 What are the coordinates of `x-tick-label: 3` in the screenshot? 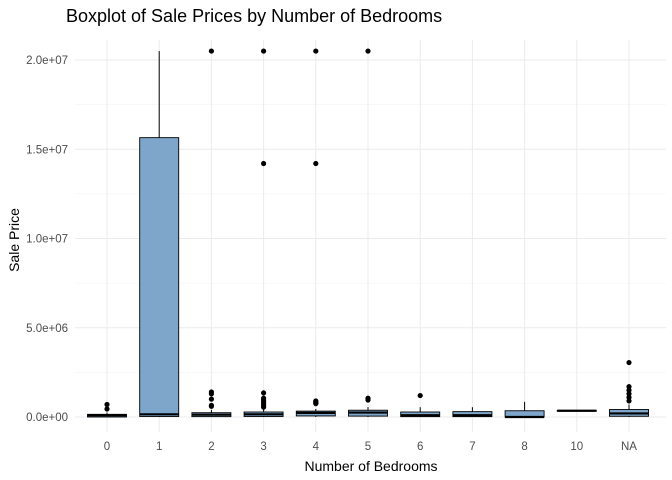 It's located at (263, 447).